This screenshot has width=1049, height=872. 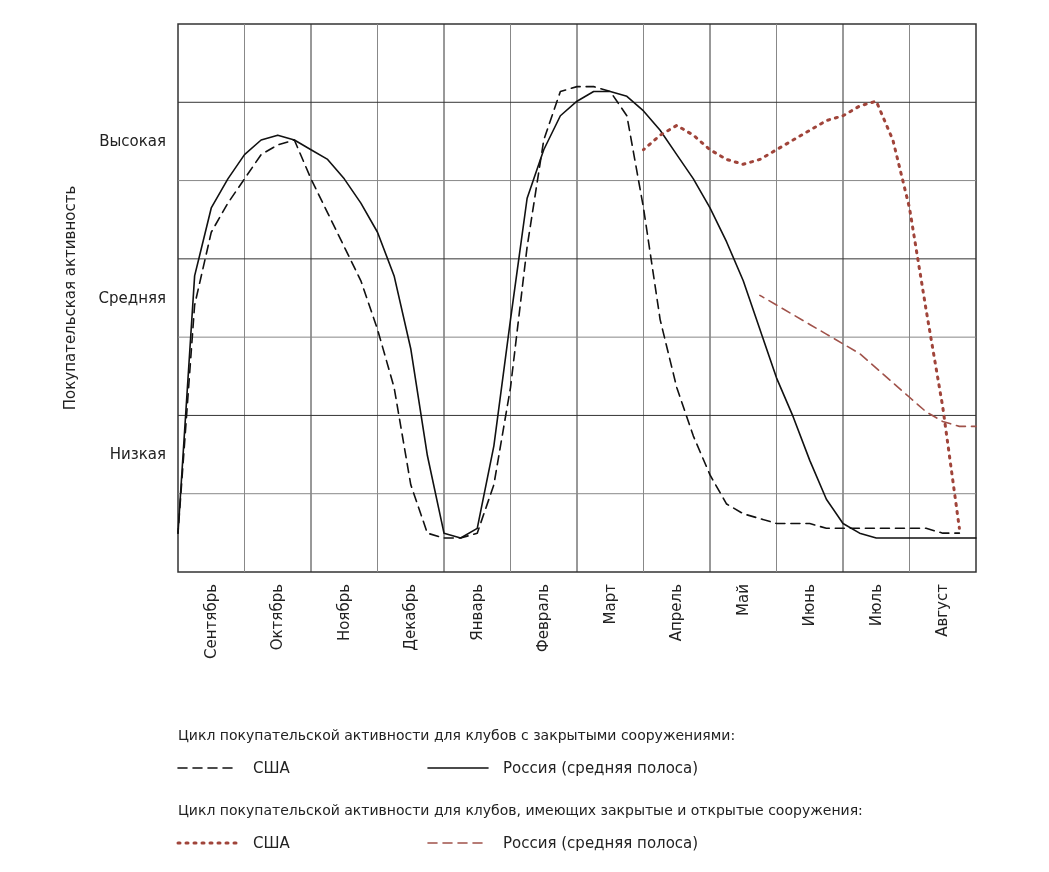 I want to click on x-tick-label: Ноябрь, so click(x=343, y=613).